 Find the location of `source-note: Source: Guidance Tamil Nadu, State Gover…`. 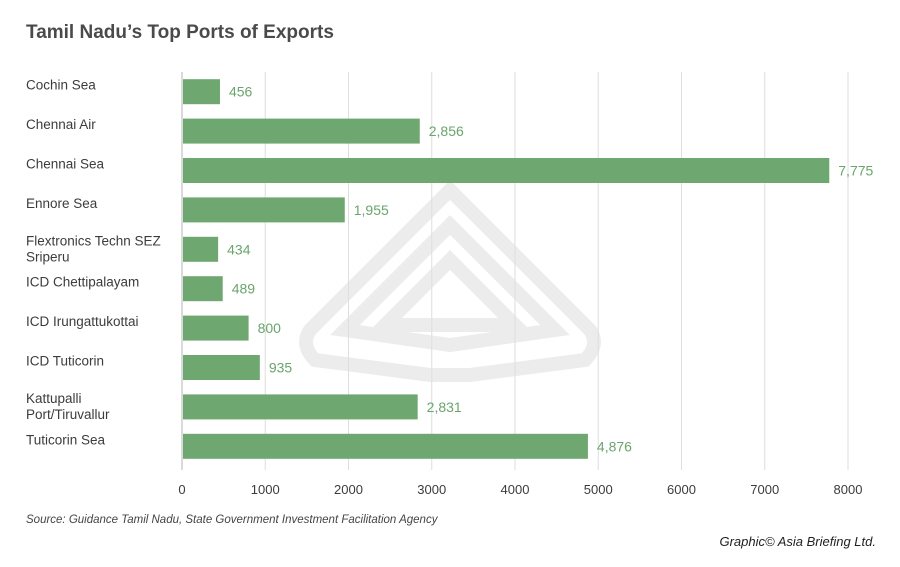

source-note: Source: Guidance Tamil Nadu, State Gover… is located at coordinates (232, 520).